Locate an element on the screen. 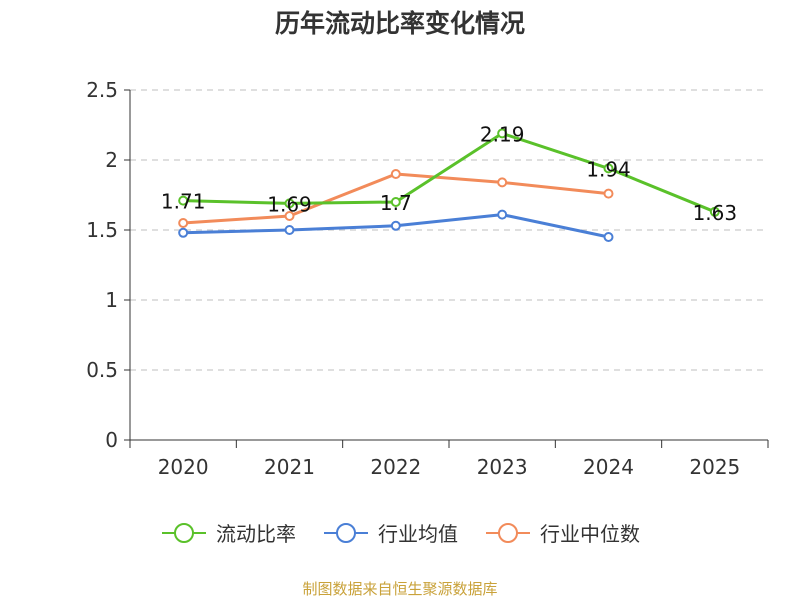  data-label: 1.94 is located at coordinates (608, 169).